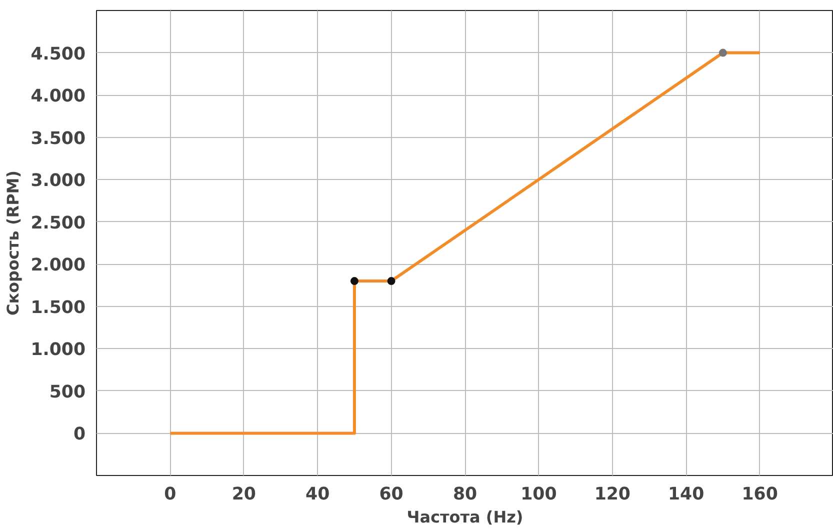  What do you see at coordinates (244, 494) in the screenshot?
I see `x-tick-label: 20` at bounding box center [244, 494].